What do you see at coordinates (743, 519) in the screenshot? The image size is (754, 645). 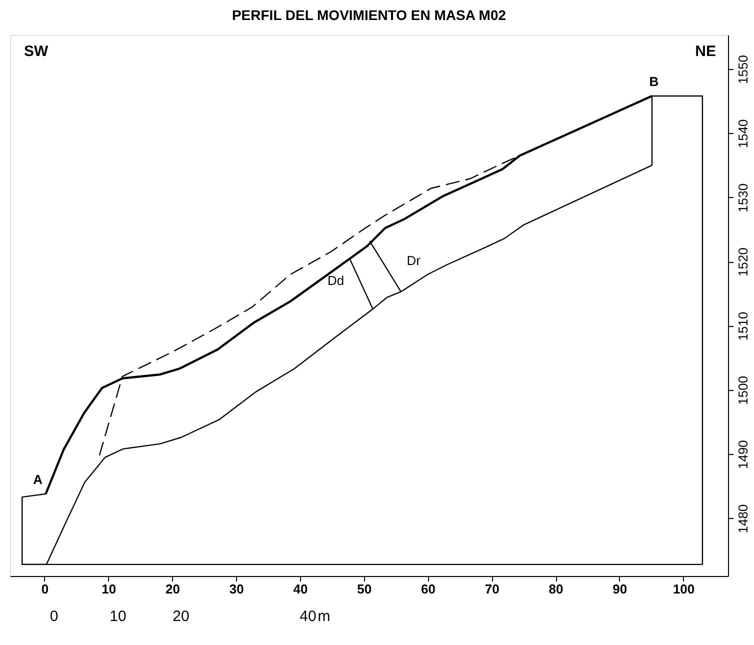 I see `y-tick-label: 1480` at bounding box center [743, 519].